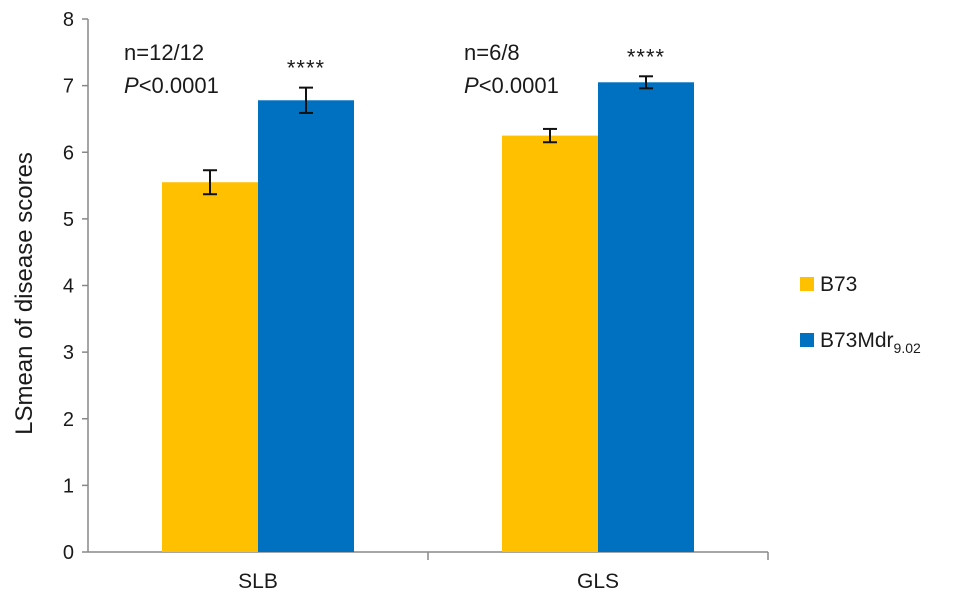  What do you see at coordinates (598, 581) in the screenshot?
I see `x-tick-label: GLS` at bounding box center [598, 581].